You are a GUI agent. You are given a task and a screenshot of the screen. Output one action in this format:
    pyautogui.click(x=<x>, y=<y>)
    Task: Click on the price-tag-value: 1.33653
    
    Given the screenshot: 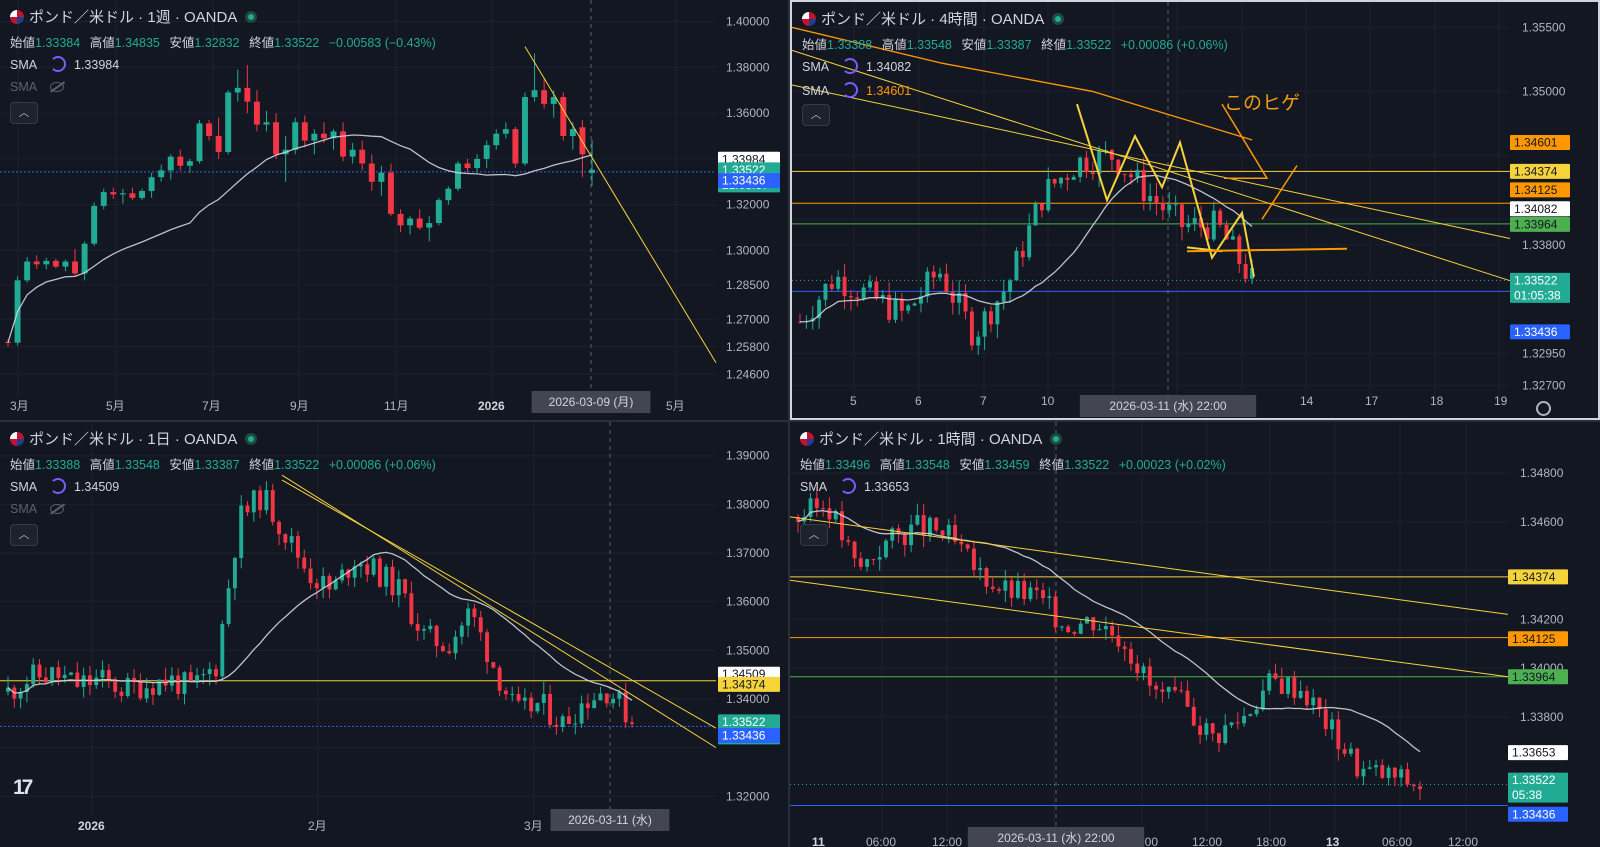 What is the action you would take?
    pyautogui.click(x=1534, y=753)
    